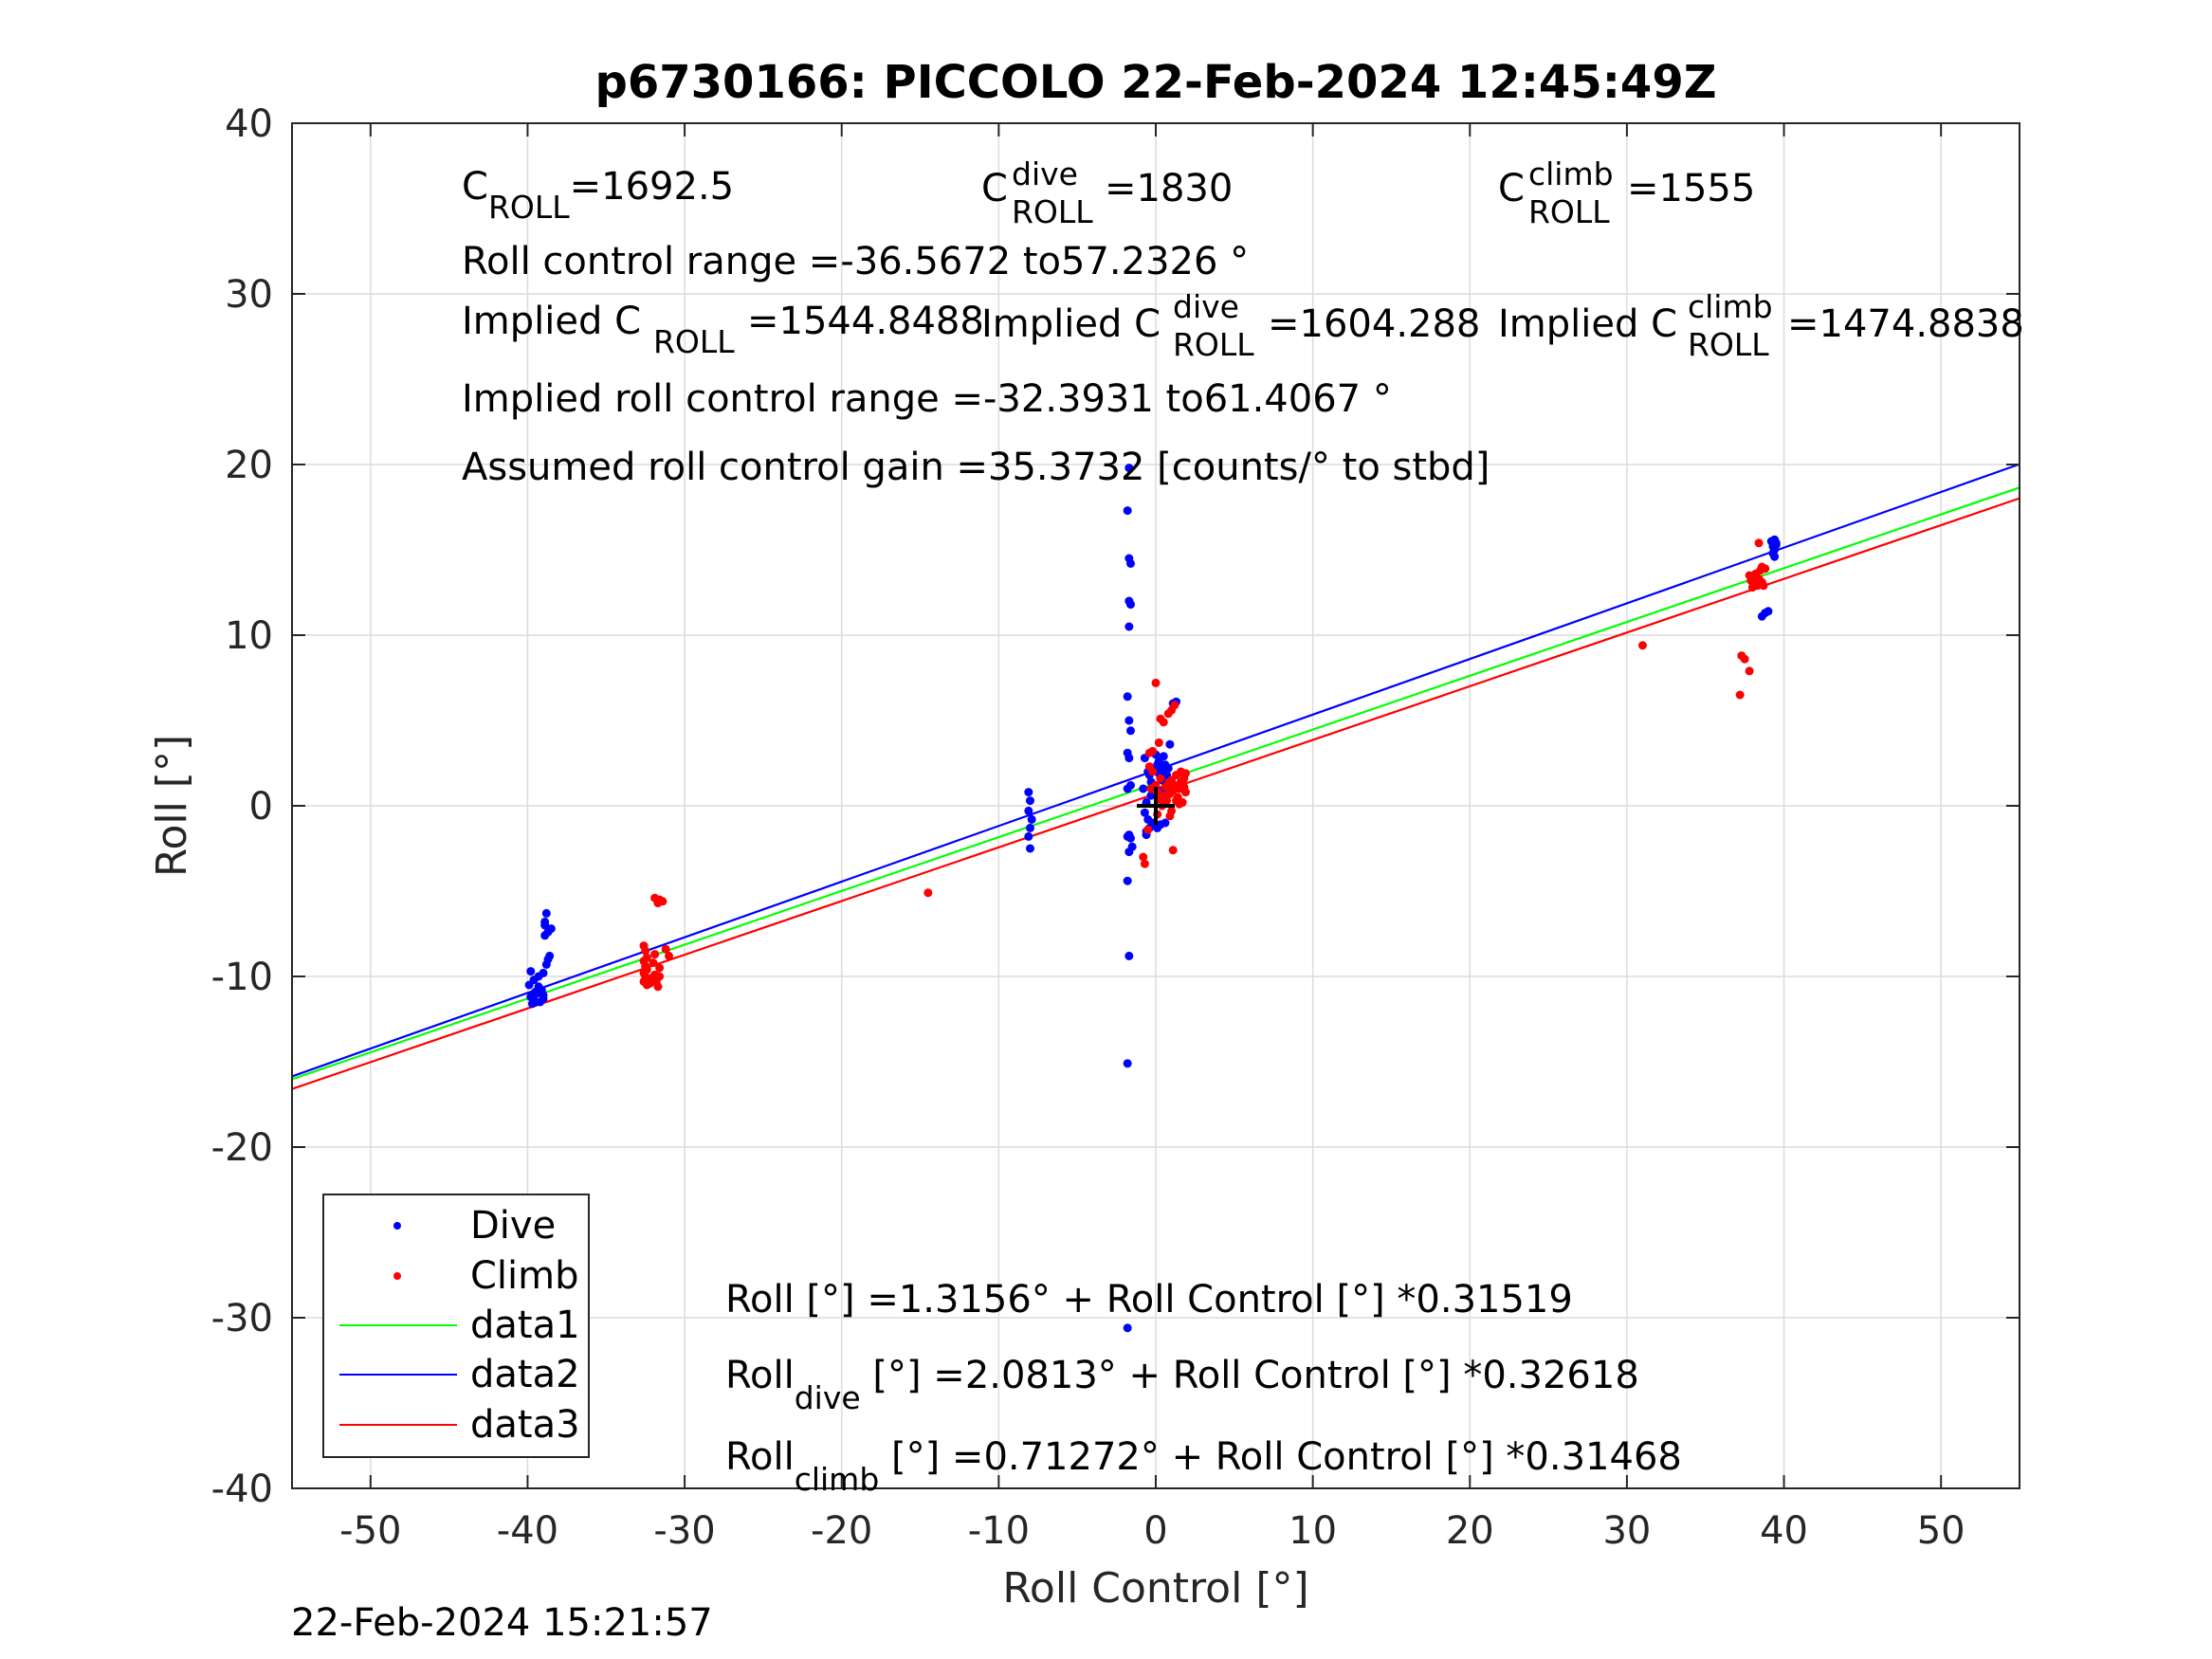  I want to click on y-tick-label: 0, so click(261, 807).